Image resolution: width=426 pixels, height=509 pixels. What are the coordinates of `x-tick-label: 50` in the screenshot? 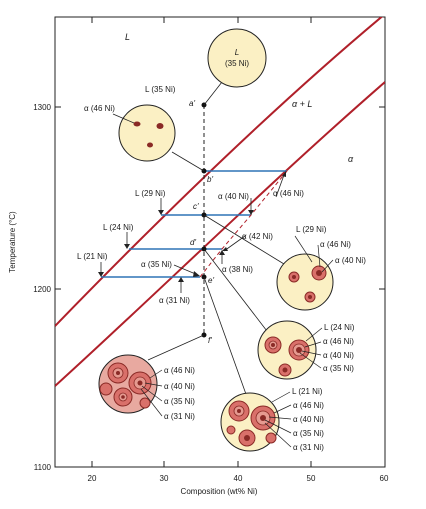 It's located at (311, 478).